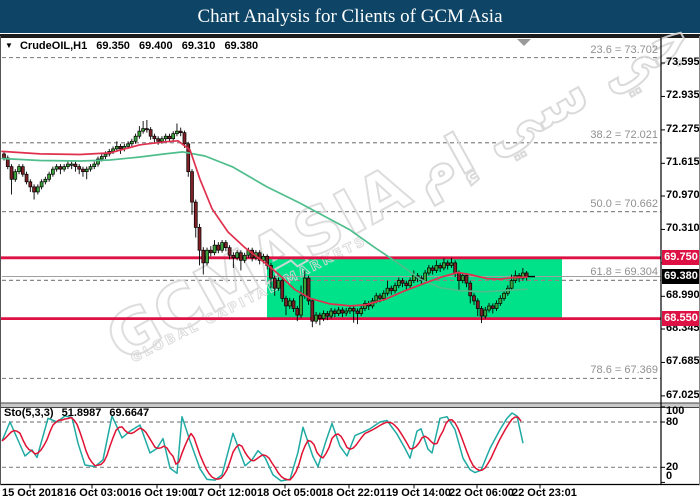 The width and height of the screenshot is (700, 500). I want to click on price-axis-label: 72.935, so click(683, 95).